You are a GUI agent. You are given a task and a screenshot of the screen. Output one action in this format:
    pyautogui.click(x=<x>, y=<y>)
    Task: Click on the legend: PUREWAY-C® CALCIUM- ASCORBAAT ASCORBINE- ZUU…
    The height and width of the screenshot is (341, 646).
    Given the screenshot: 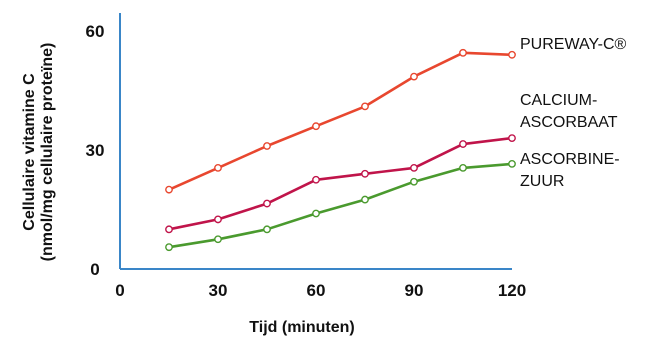 What is the action you would take?
    pyautogui.click(x=573, y=113)
    